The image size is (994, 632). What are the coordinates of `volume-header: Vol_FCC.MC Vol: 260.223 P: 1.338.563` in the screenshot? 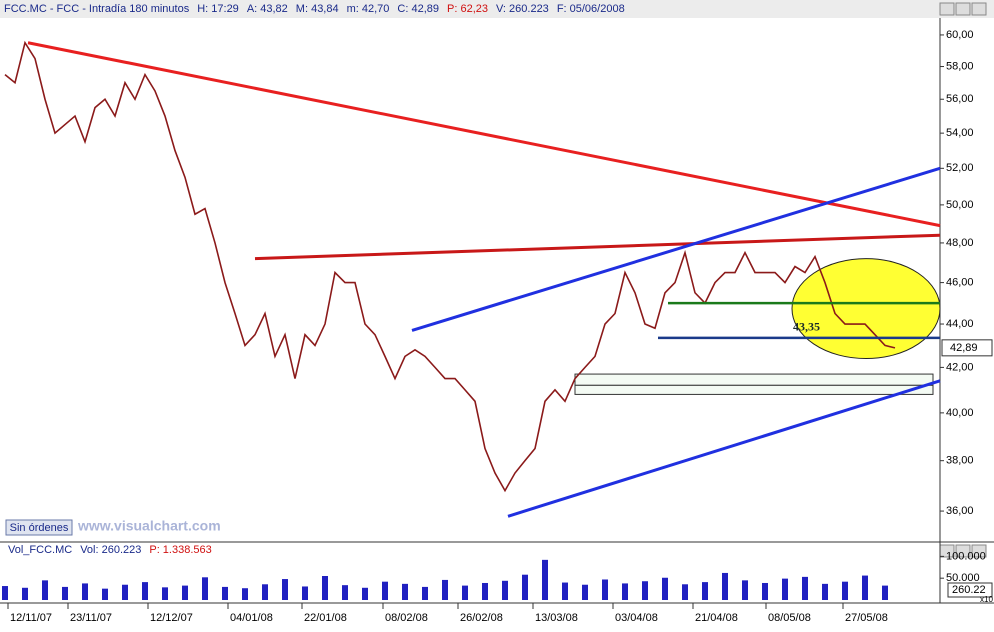 It's located at (110, 550).